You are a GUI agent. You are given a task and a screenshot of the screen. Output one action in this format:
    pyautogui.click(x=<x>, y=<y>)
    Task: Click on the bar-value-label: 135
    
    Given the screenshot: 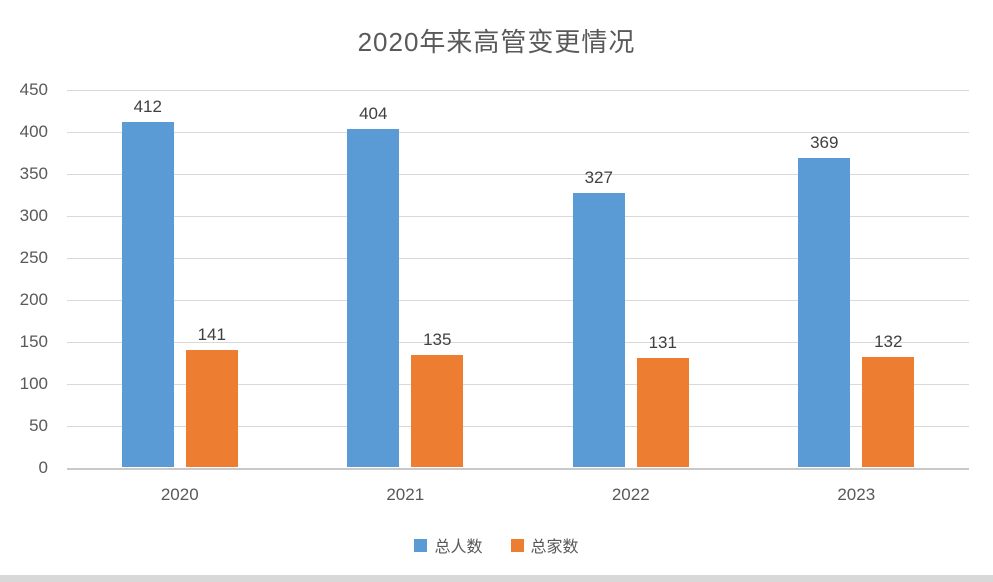 What is the action you would take?
    pyautogui.click(x=437, y=339)
    